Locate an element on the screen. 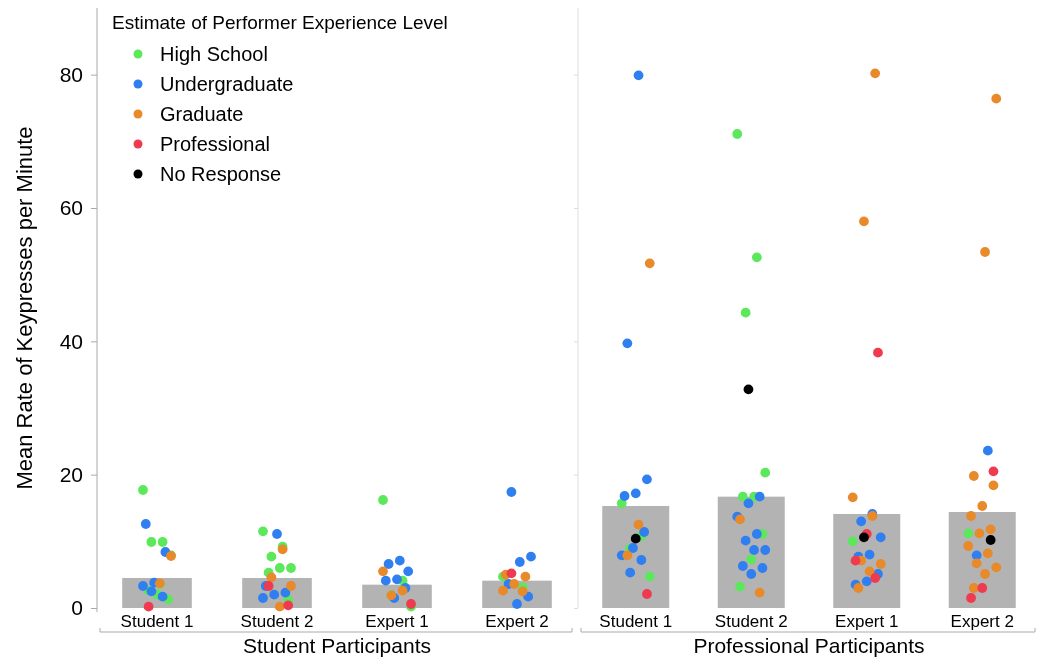 The height and width of the screenshot is (661, 1044). legend-label: No Response is located at coordinates (221, 174).